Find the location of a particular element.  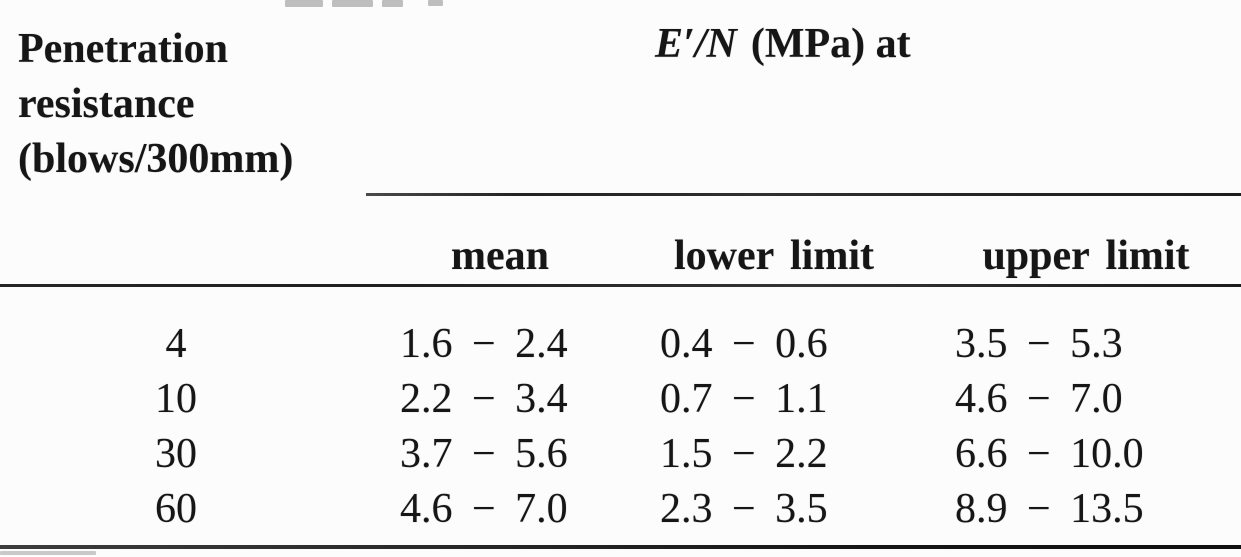

cell-penetration: 4 is located at coordinates (176, 344).